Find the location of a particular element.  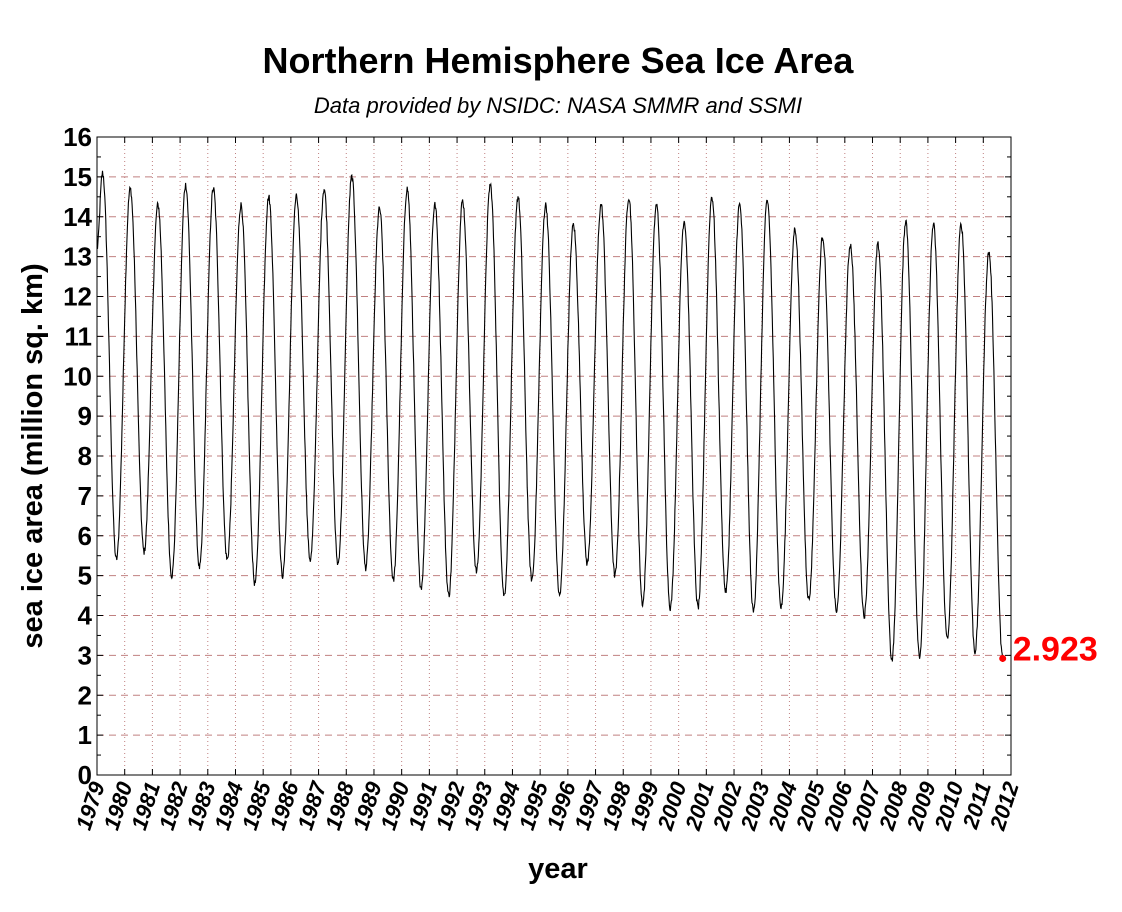

annotation-layer: 2.923 is located at coordinates (1048, 649).